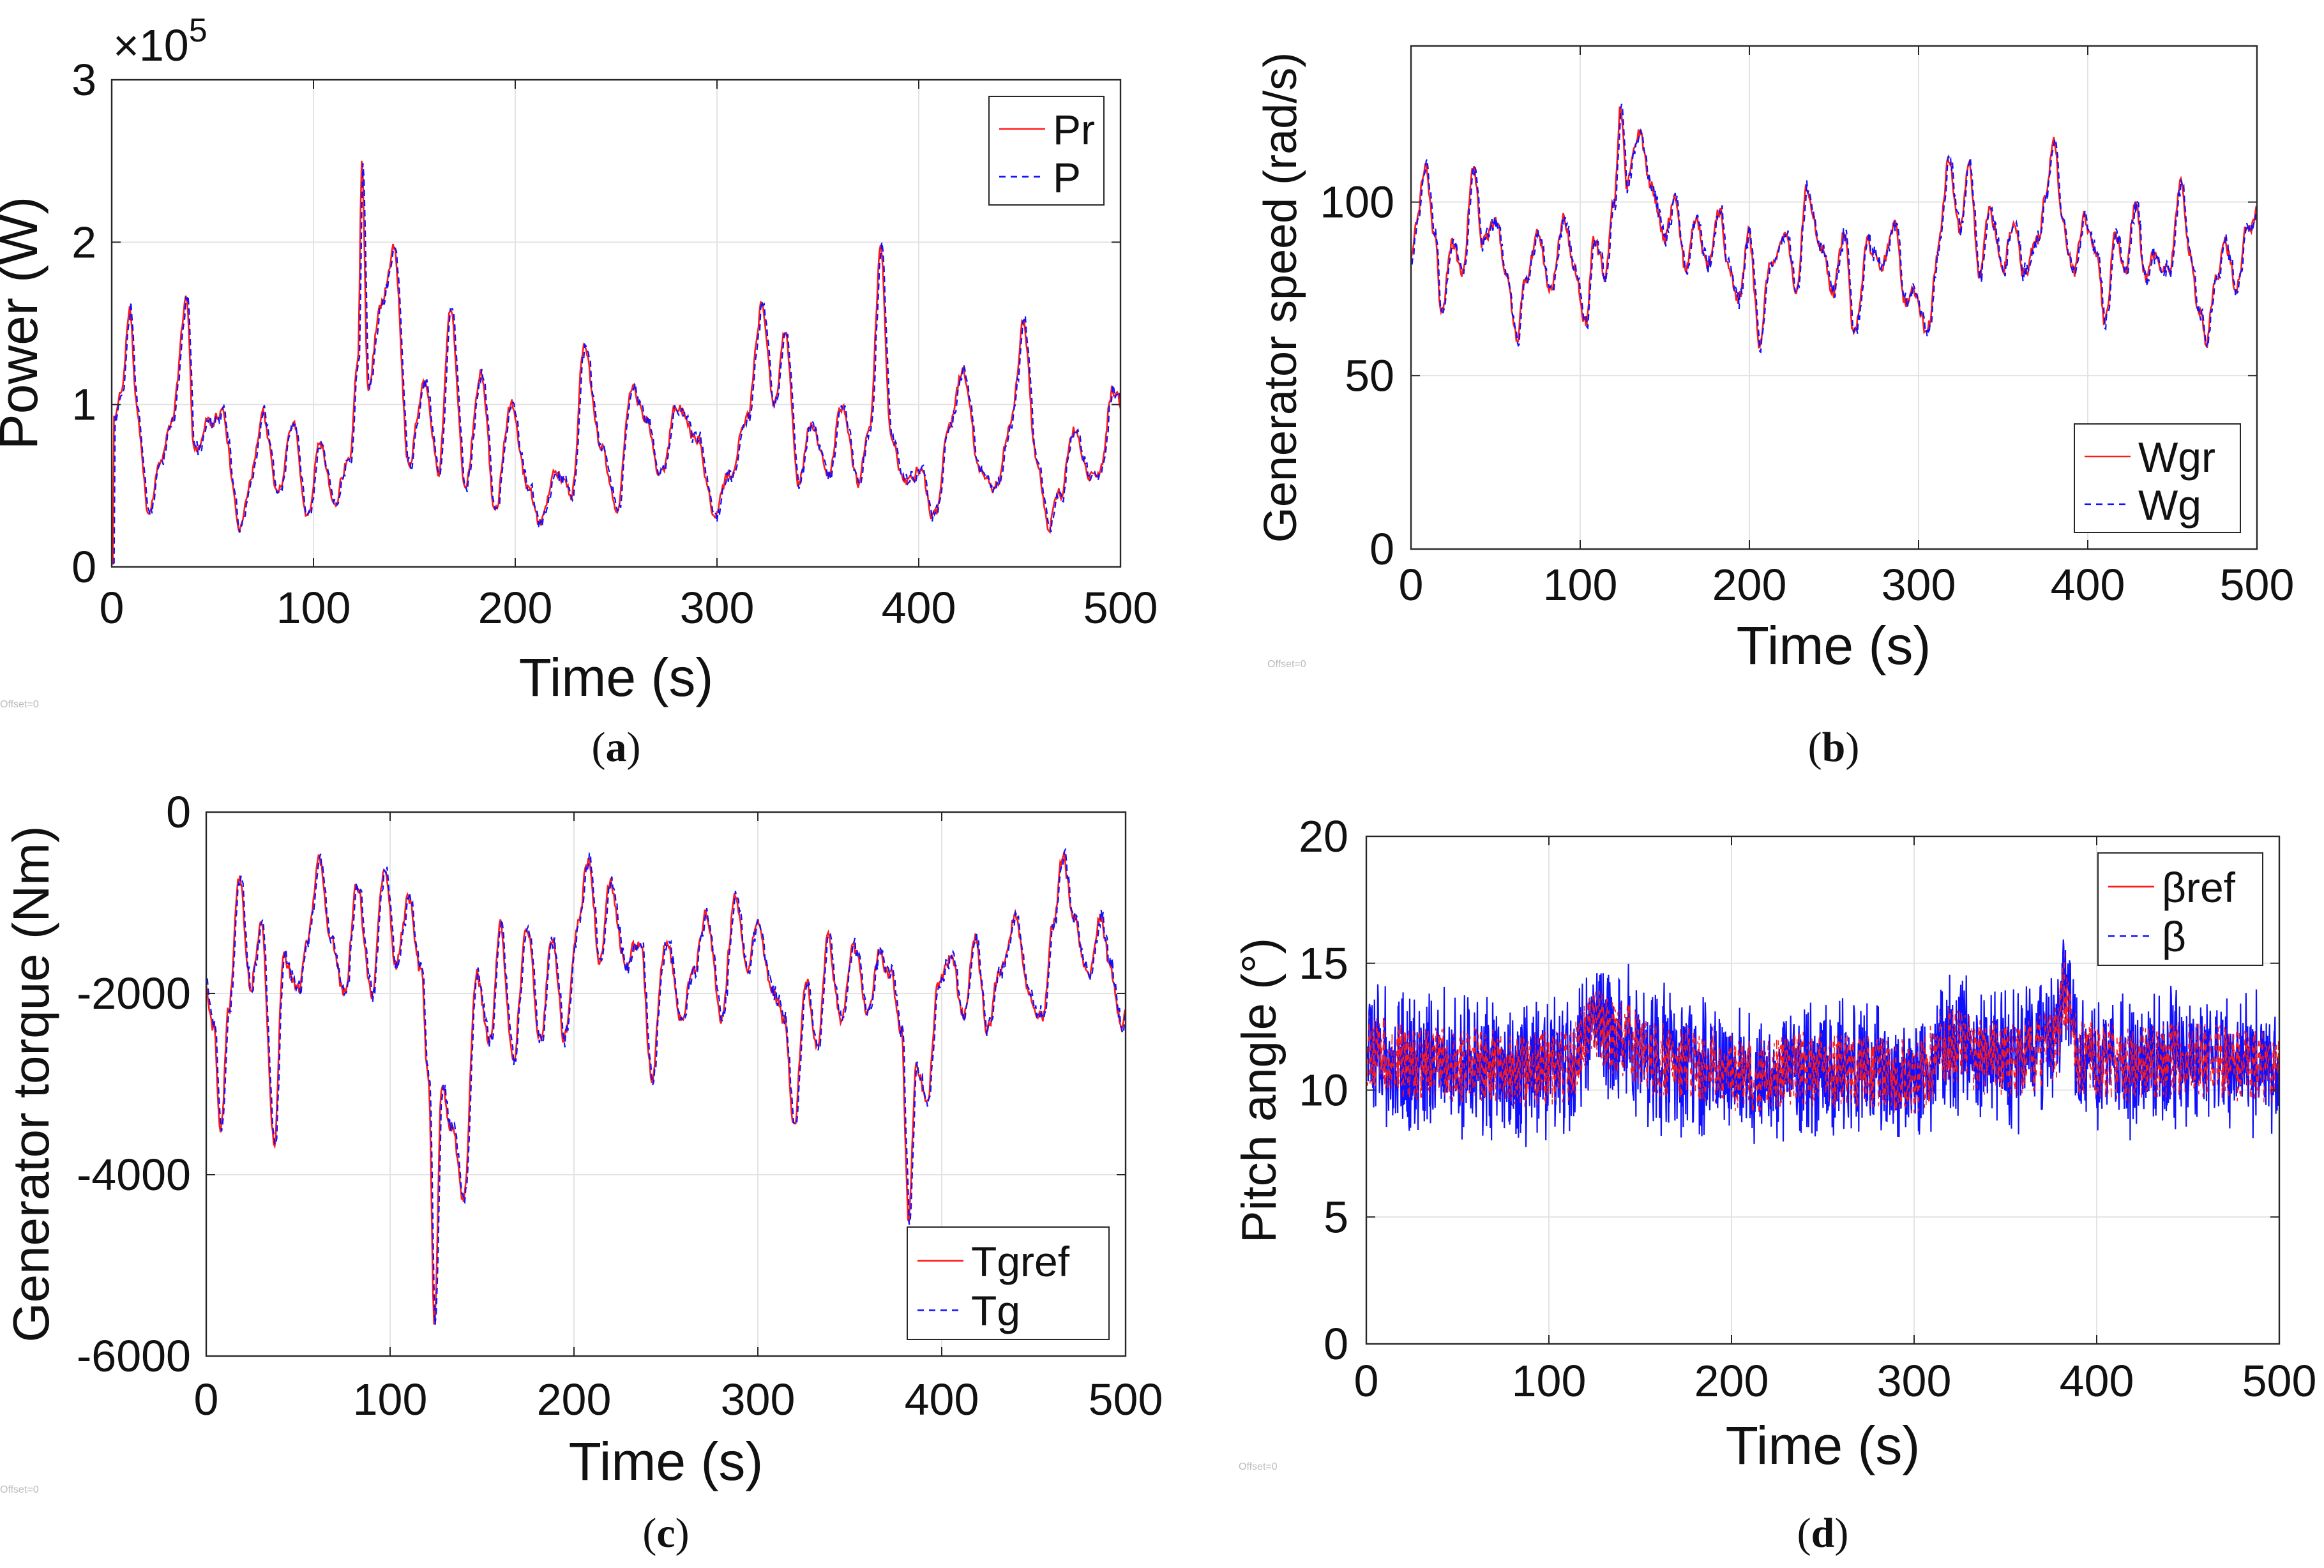  I want to click on legend-label-P: P, so click(1067, 177).